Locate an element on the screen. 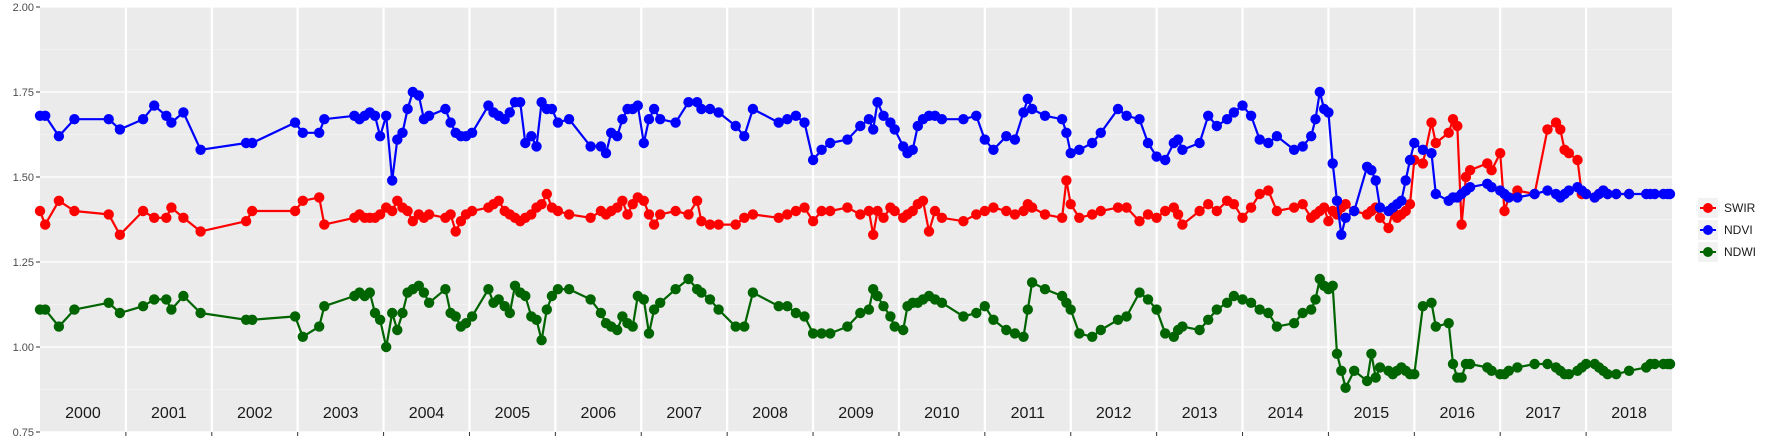 This screenshot has width=1773, height=447. year-label-2006: 2006 is located at coordinates (599, 413).